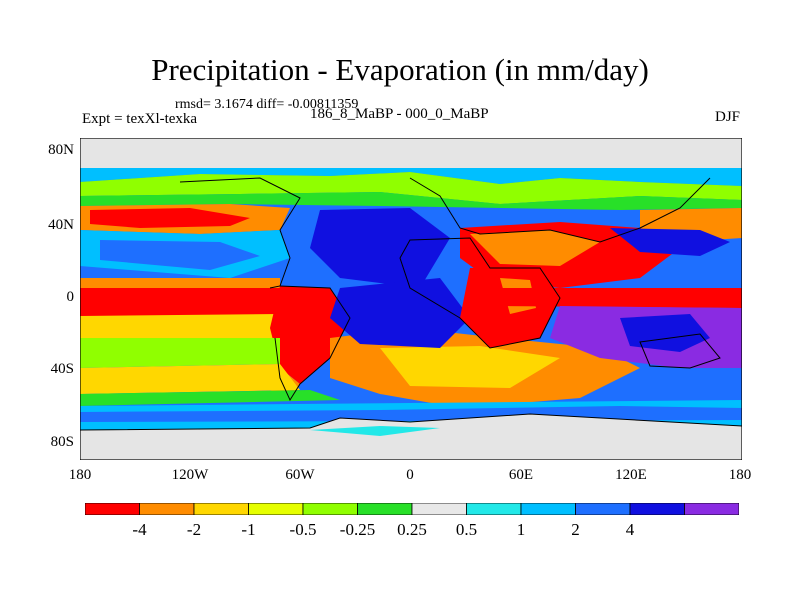 Image resolution: width=800 pixels, height=600 pixels. Describe the element at coordinates (412, 529) in the screenshot. I see `colorbar-label: 0.25` at that location.